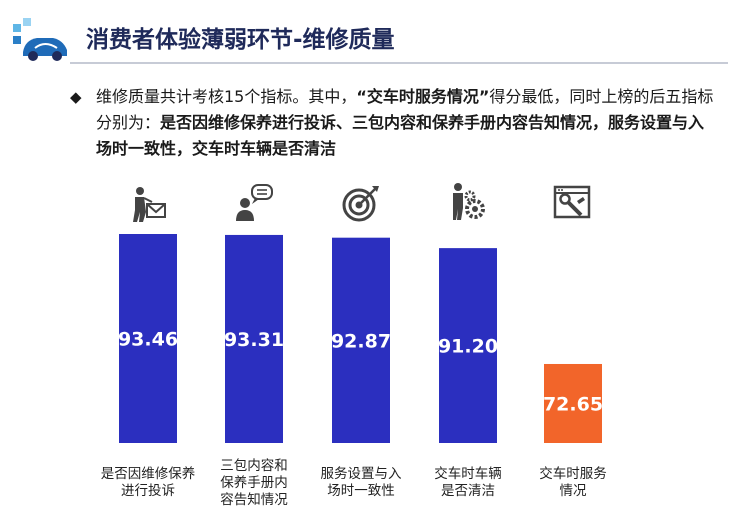 This screenshot has width=744, height=528. Describe the element at coordinates (240, 40) in the screenshot. I see `page-title: 消费者体验薄弱环节-维修质量` at that location.